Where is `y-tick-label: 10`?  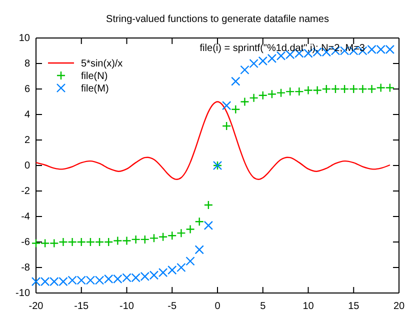
y-tick-label: 10 is located at coordinates (24, 38).